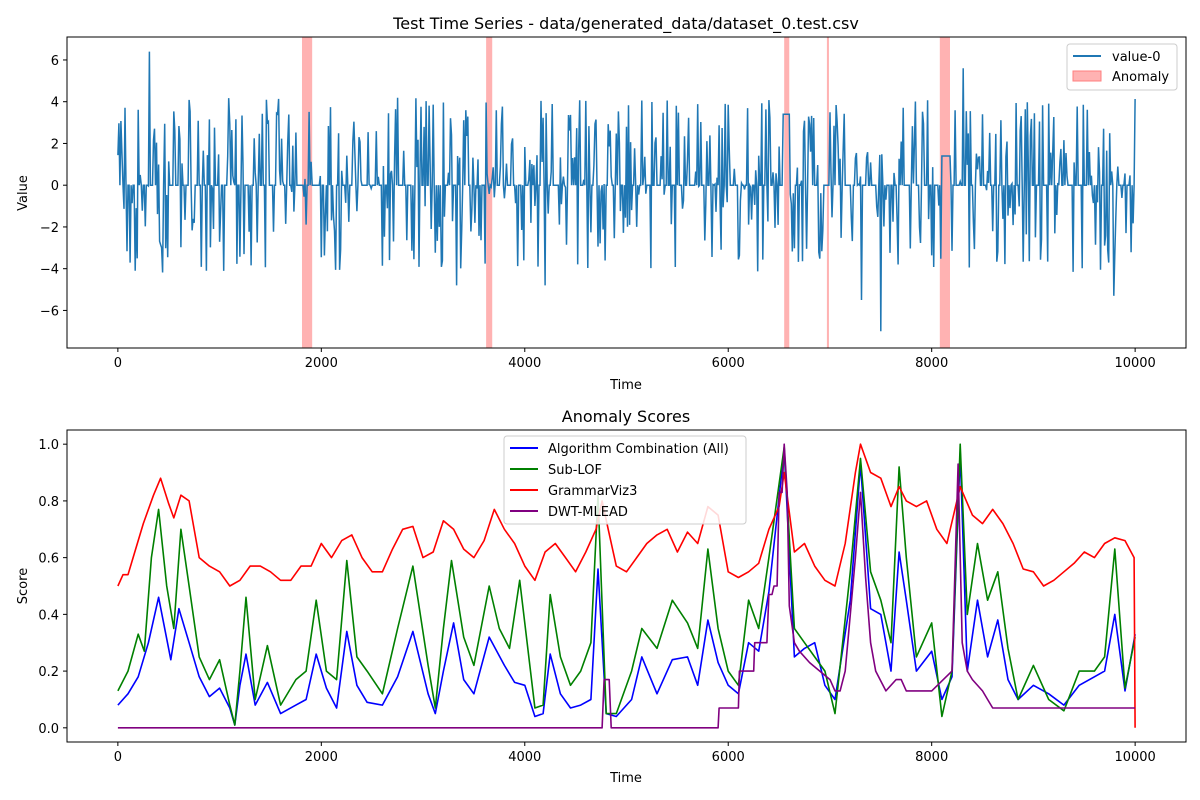 The width and height of the screenshot is (1200, 800). I want to click on y-tick-label: 4, so click(55, 103).